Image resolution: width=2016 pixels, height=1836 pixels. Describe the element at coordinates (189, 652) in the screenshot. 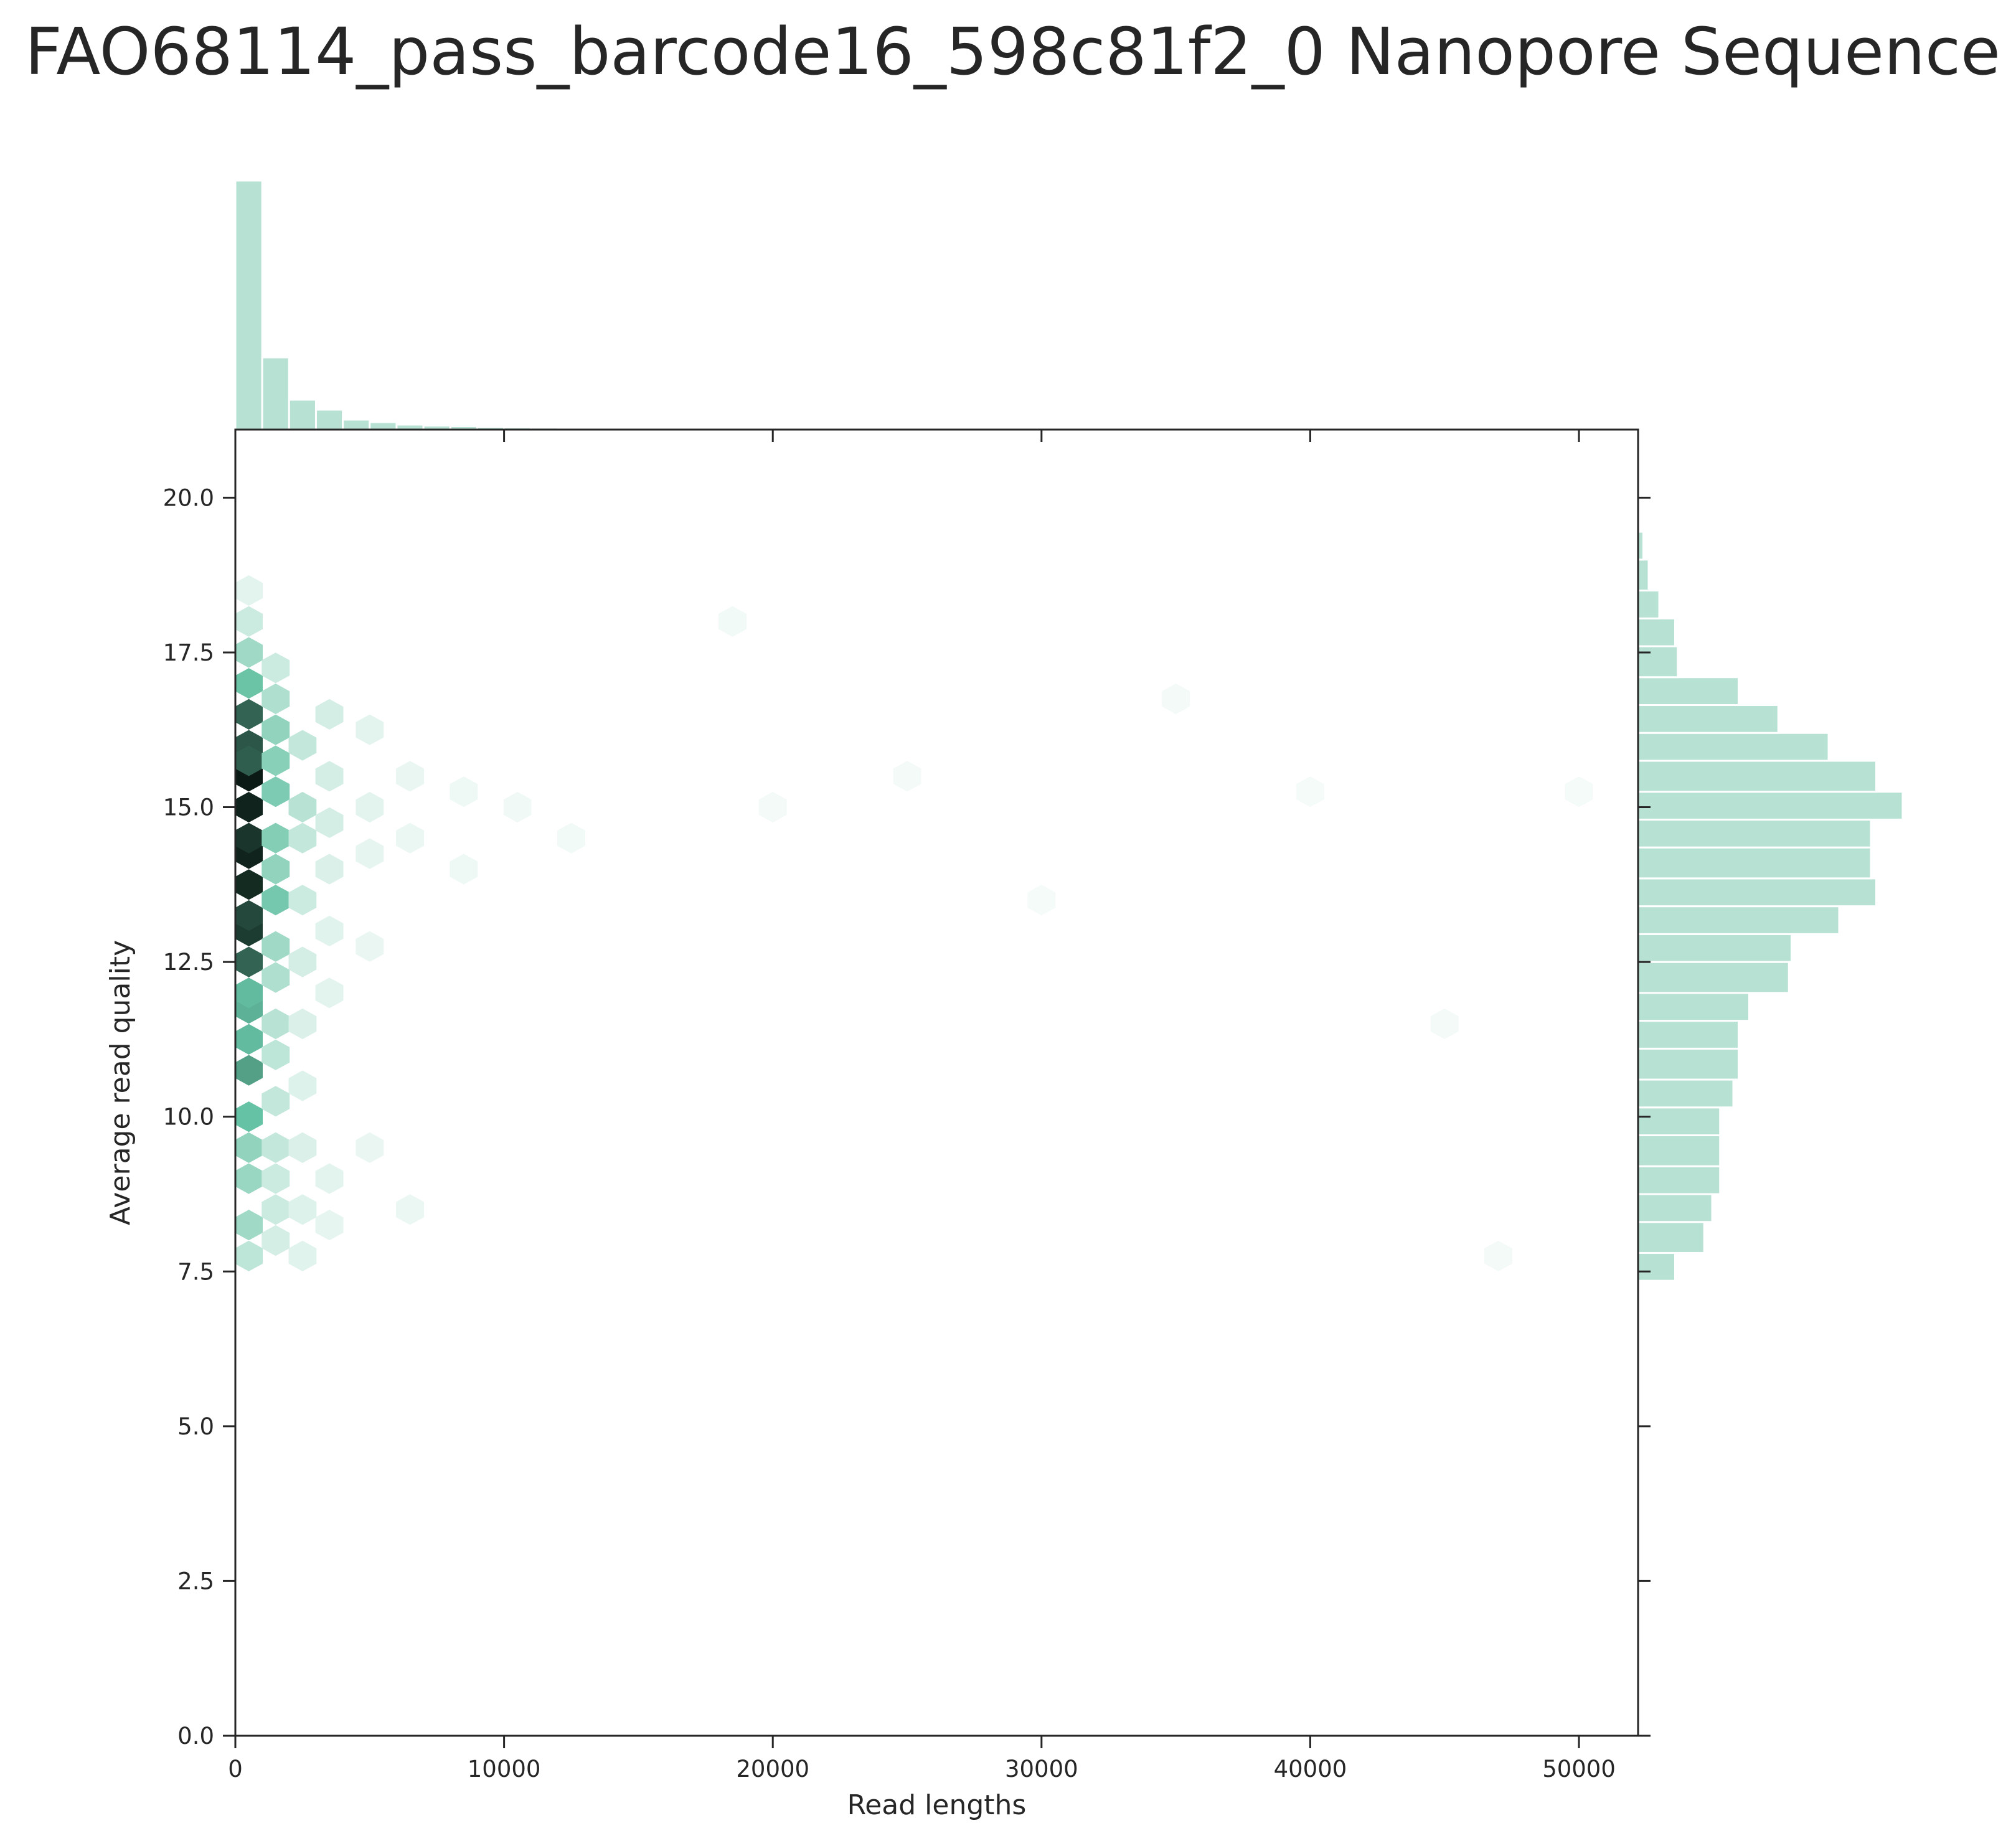

I see `y-tick-label: 17.5` at that location.